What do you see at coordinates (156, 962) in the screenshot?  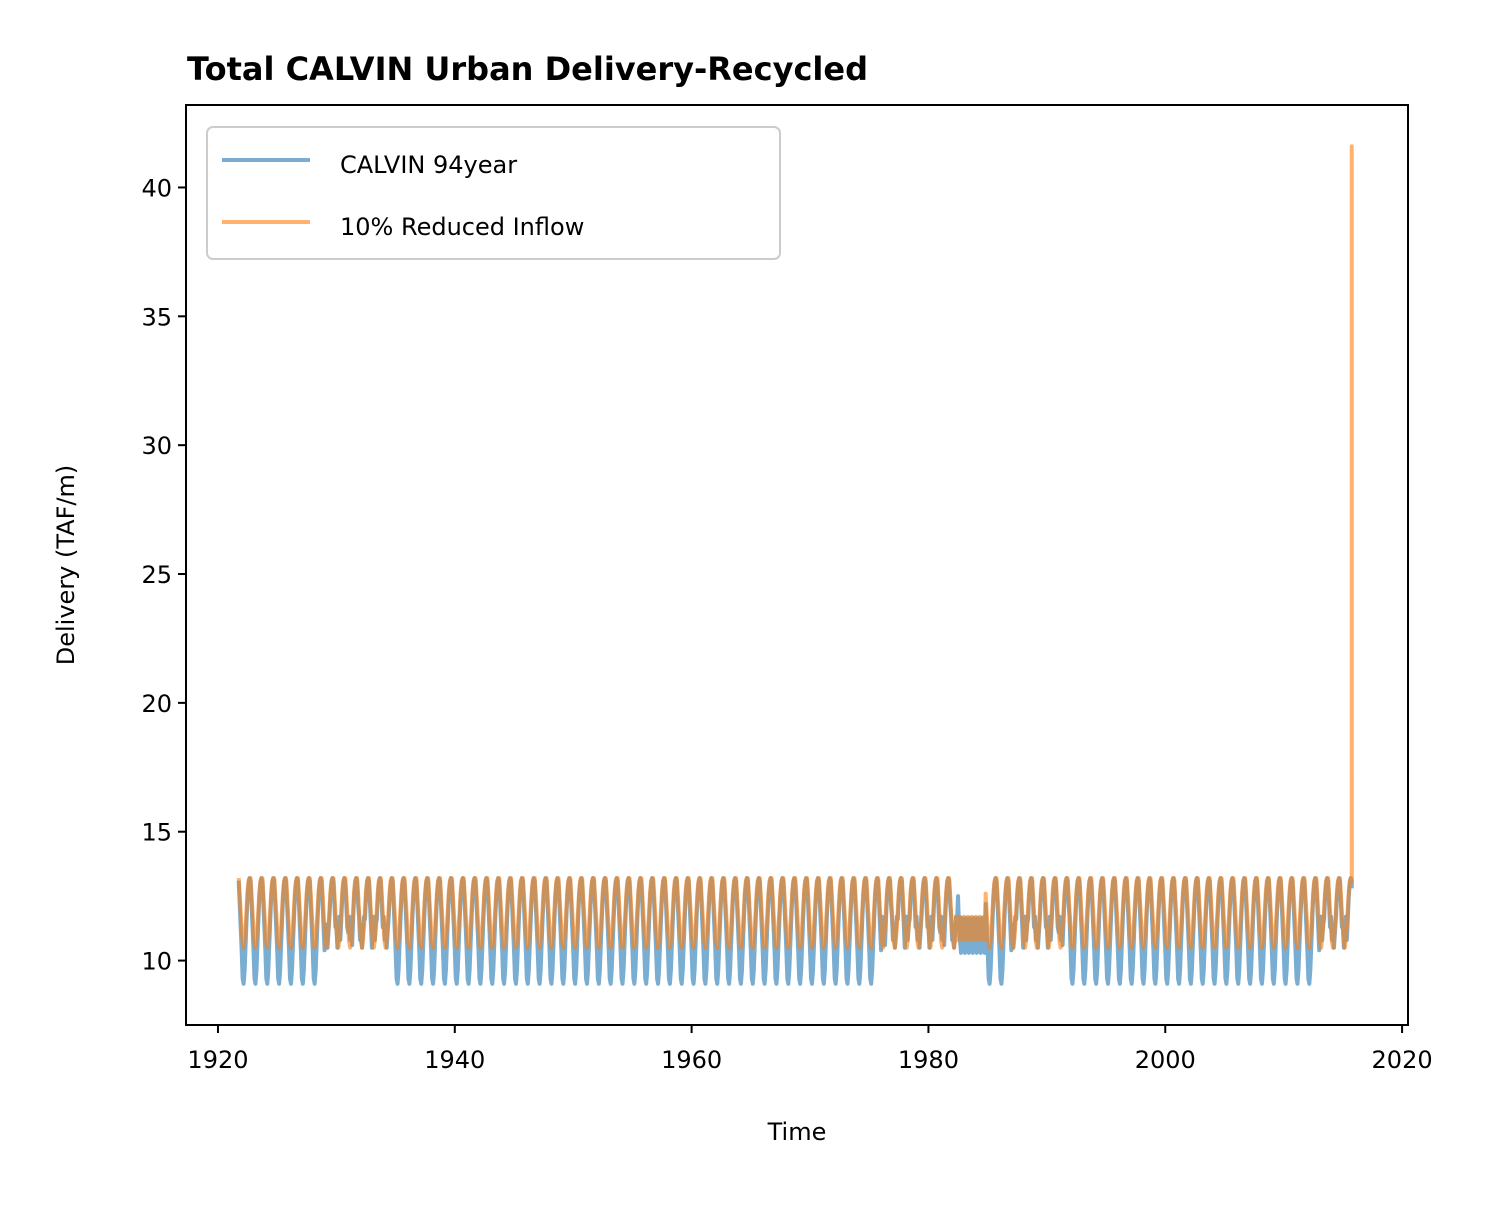 I see `y-tick-label: 10` at bounding box center [156, 962].